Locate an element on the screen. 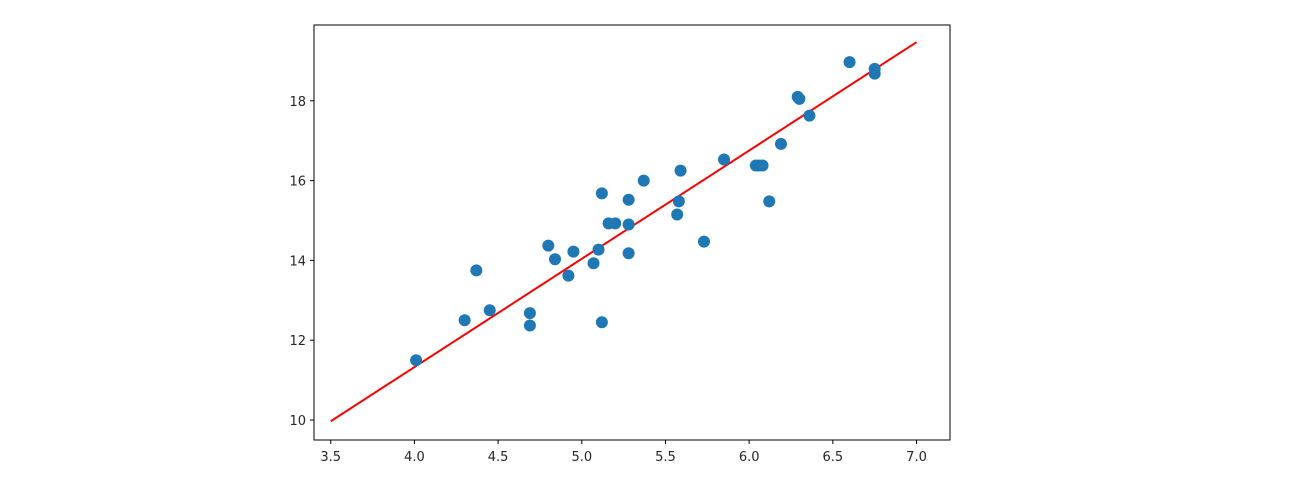 This screenshot has width=1293, height=498. y-tick-label: 16 is located at coordinates (297, 182).